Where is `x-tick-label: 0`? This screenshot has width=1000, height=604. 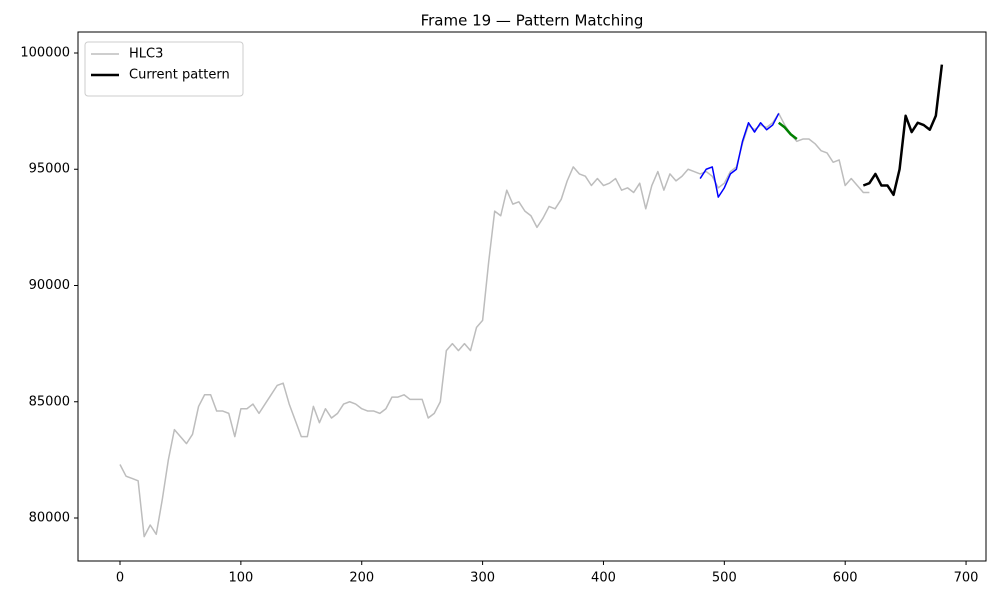 x-tick-label: 0 is located at coordinates (120, 578).